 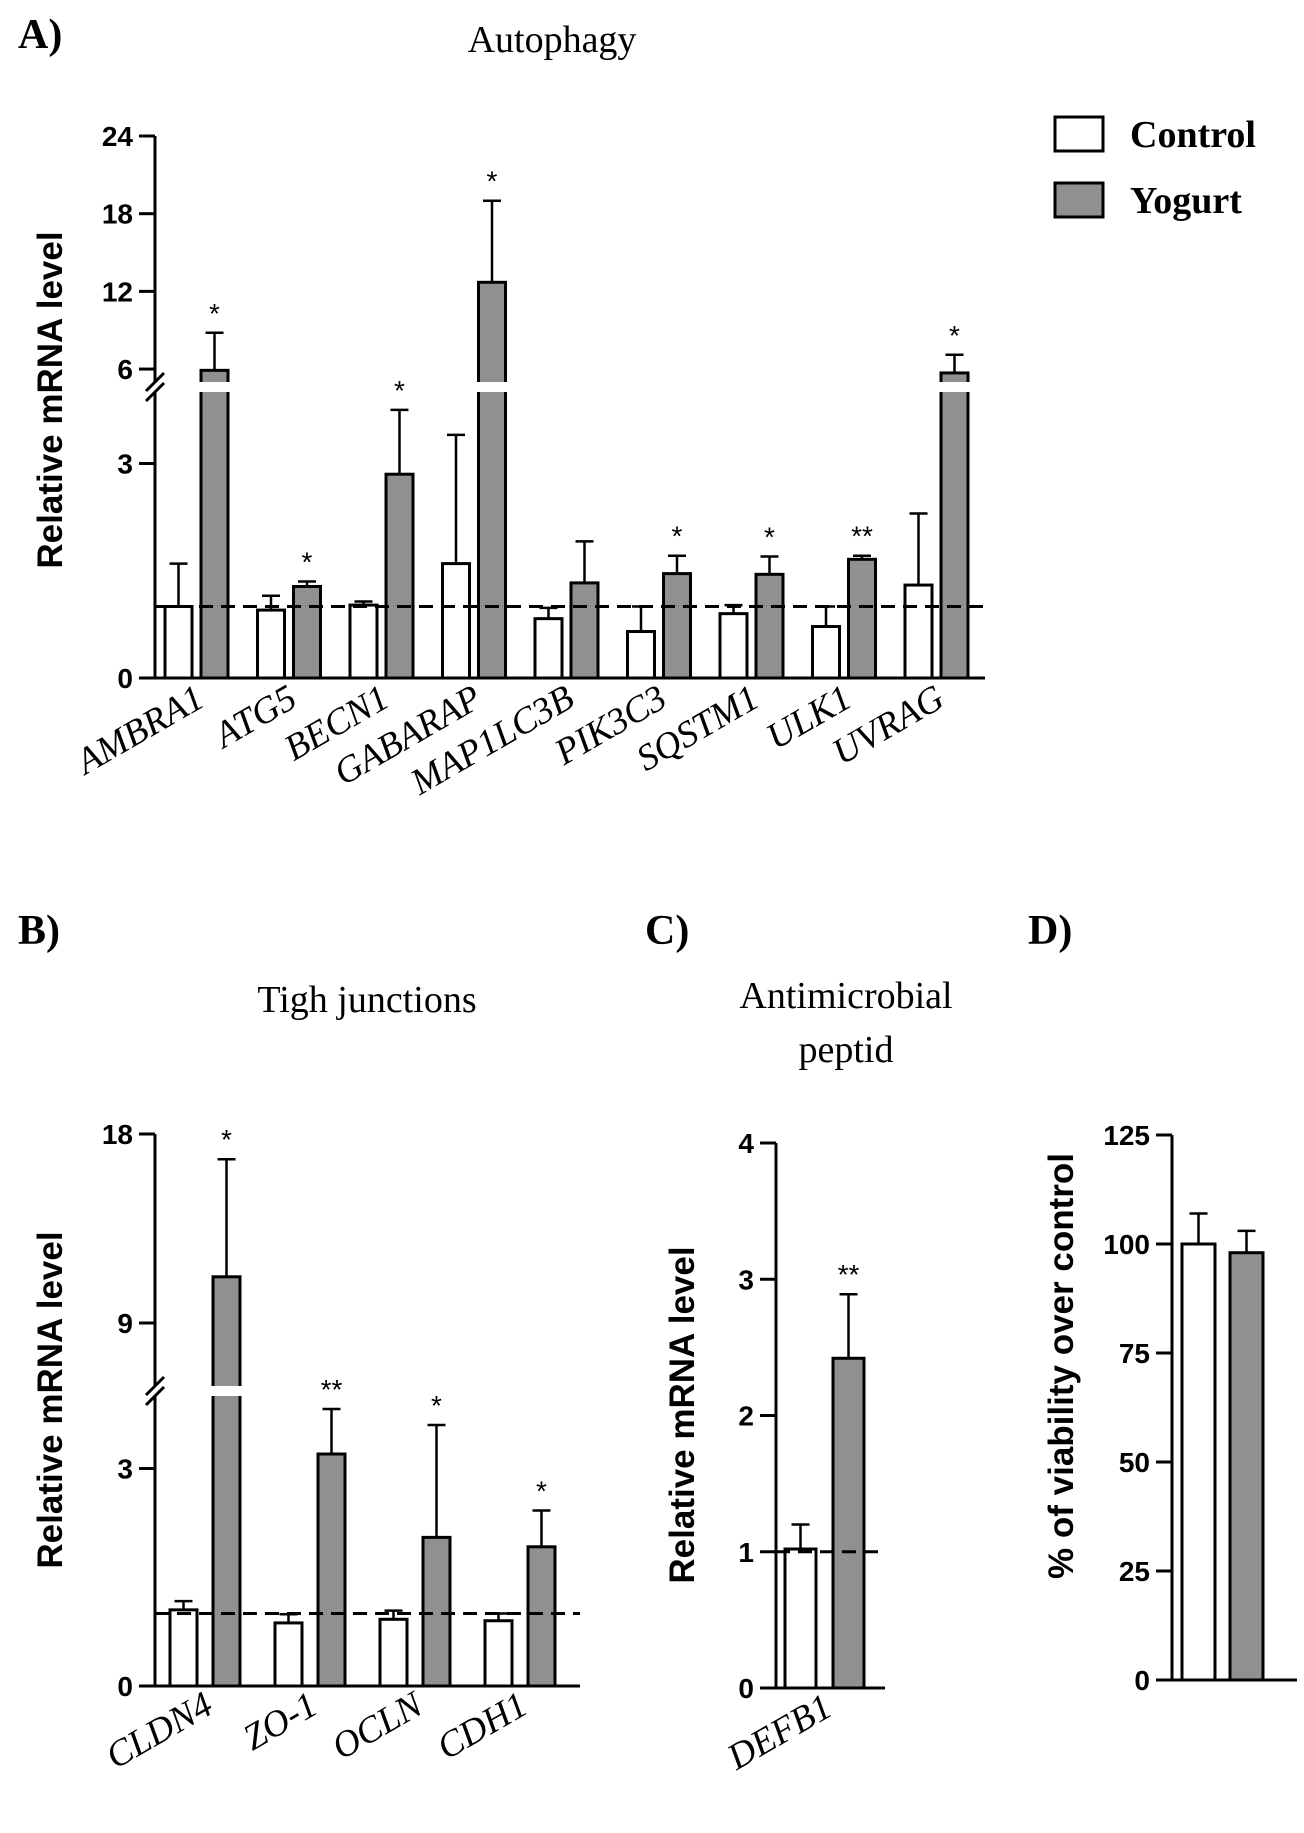 What do you see at coordinates (1134, 1571) in the screenshot?
I see `panel-d-ytick-label: 25` at bounding box center [1134, 1571].